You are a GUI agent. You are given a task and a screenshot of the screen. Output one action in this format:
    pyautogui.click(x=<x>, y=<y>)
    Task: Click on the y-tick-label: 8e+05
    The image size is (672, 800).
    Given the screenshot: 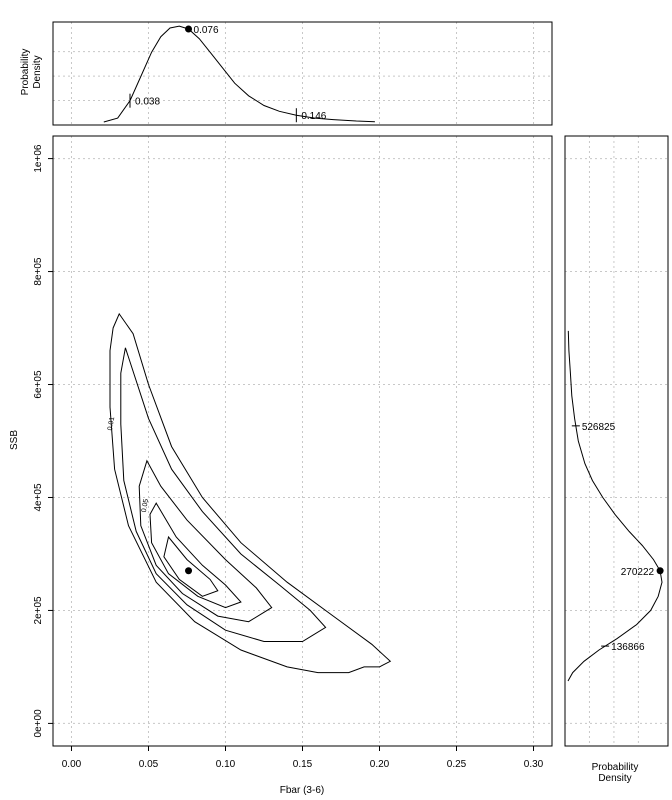 What is the action you would take?
    pyautogui.click(x=38, y=271)
    